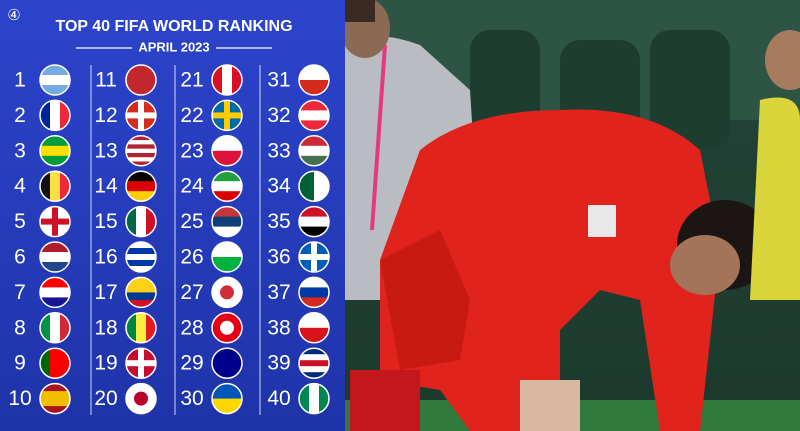 Image resolution: width=800 pixels, height=431 pixels. What do you see at coordinates (20, 292) in the screenshot?
I see `rank-number: 7` at bounding box center [20, 292].